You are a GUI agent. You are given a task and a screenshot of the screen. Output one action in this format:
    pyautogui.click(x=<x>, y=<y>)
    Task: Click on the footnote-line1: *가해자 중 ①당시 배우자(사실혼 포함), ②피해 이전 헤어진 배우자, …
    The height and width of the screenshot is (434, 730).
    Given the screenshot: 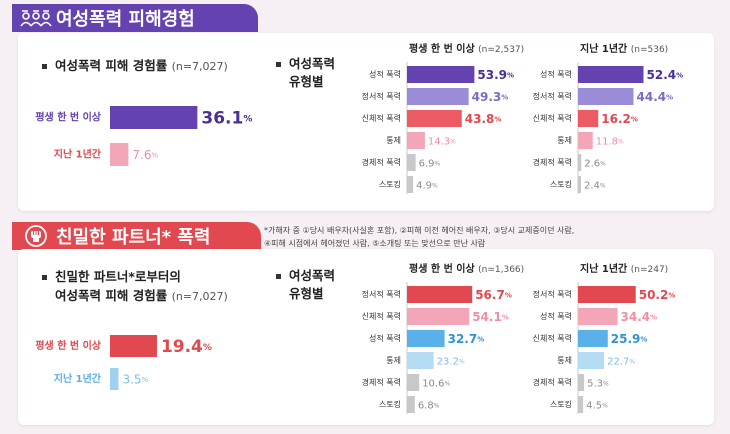 What is the action you would take?
    pyautogui.click(x=419, y=230)
    